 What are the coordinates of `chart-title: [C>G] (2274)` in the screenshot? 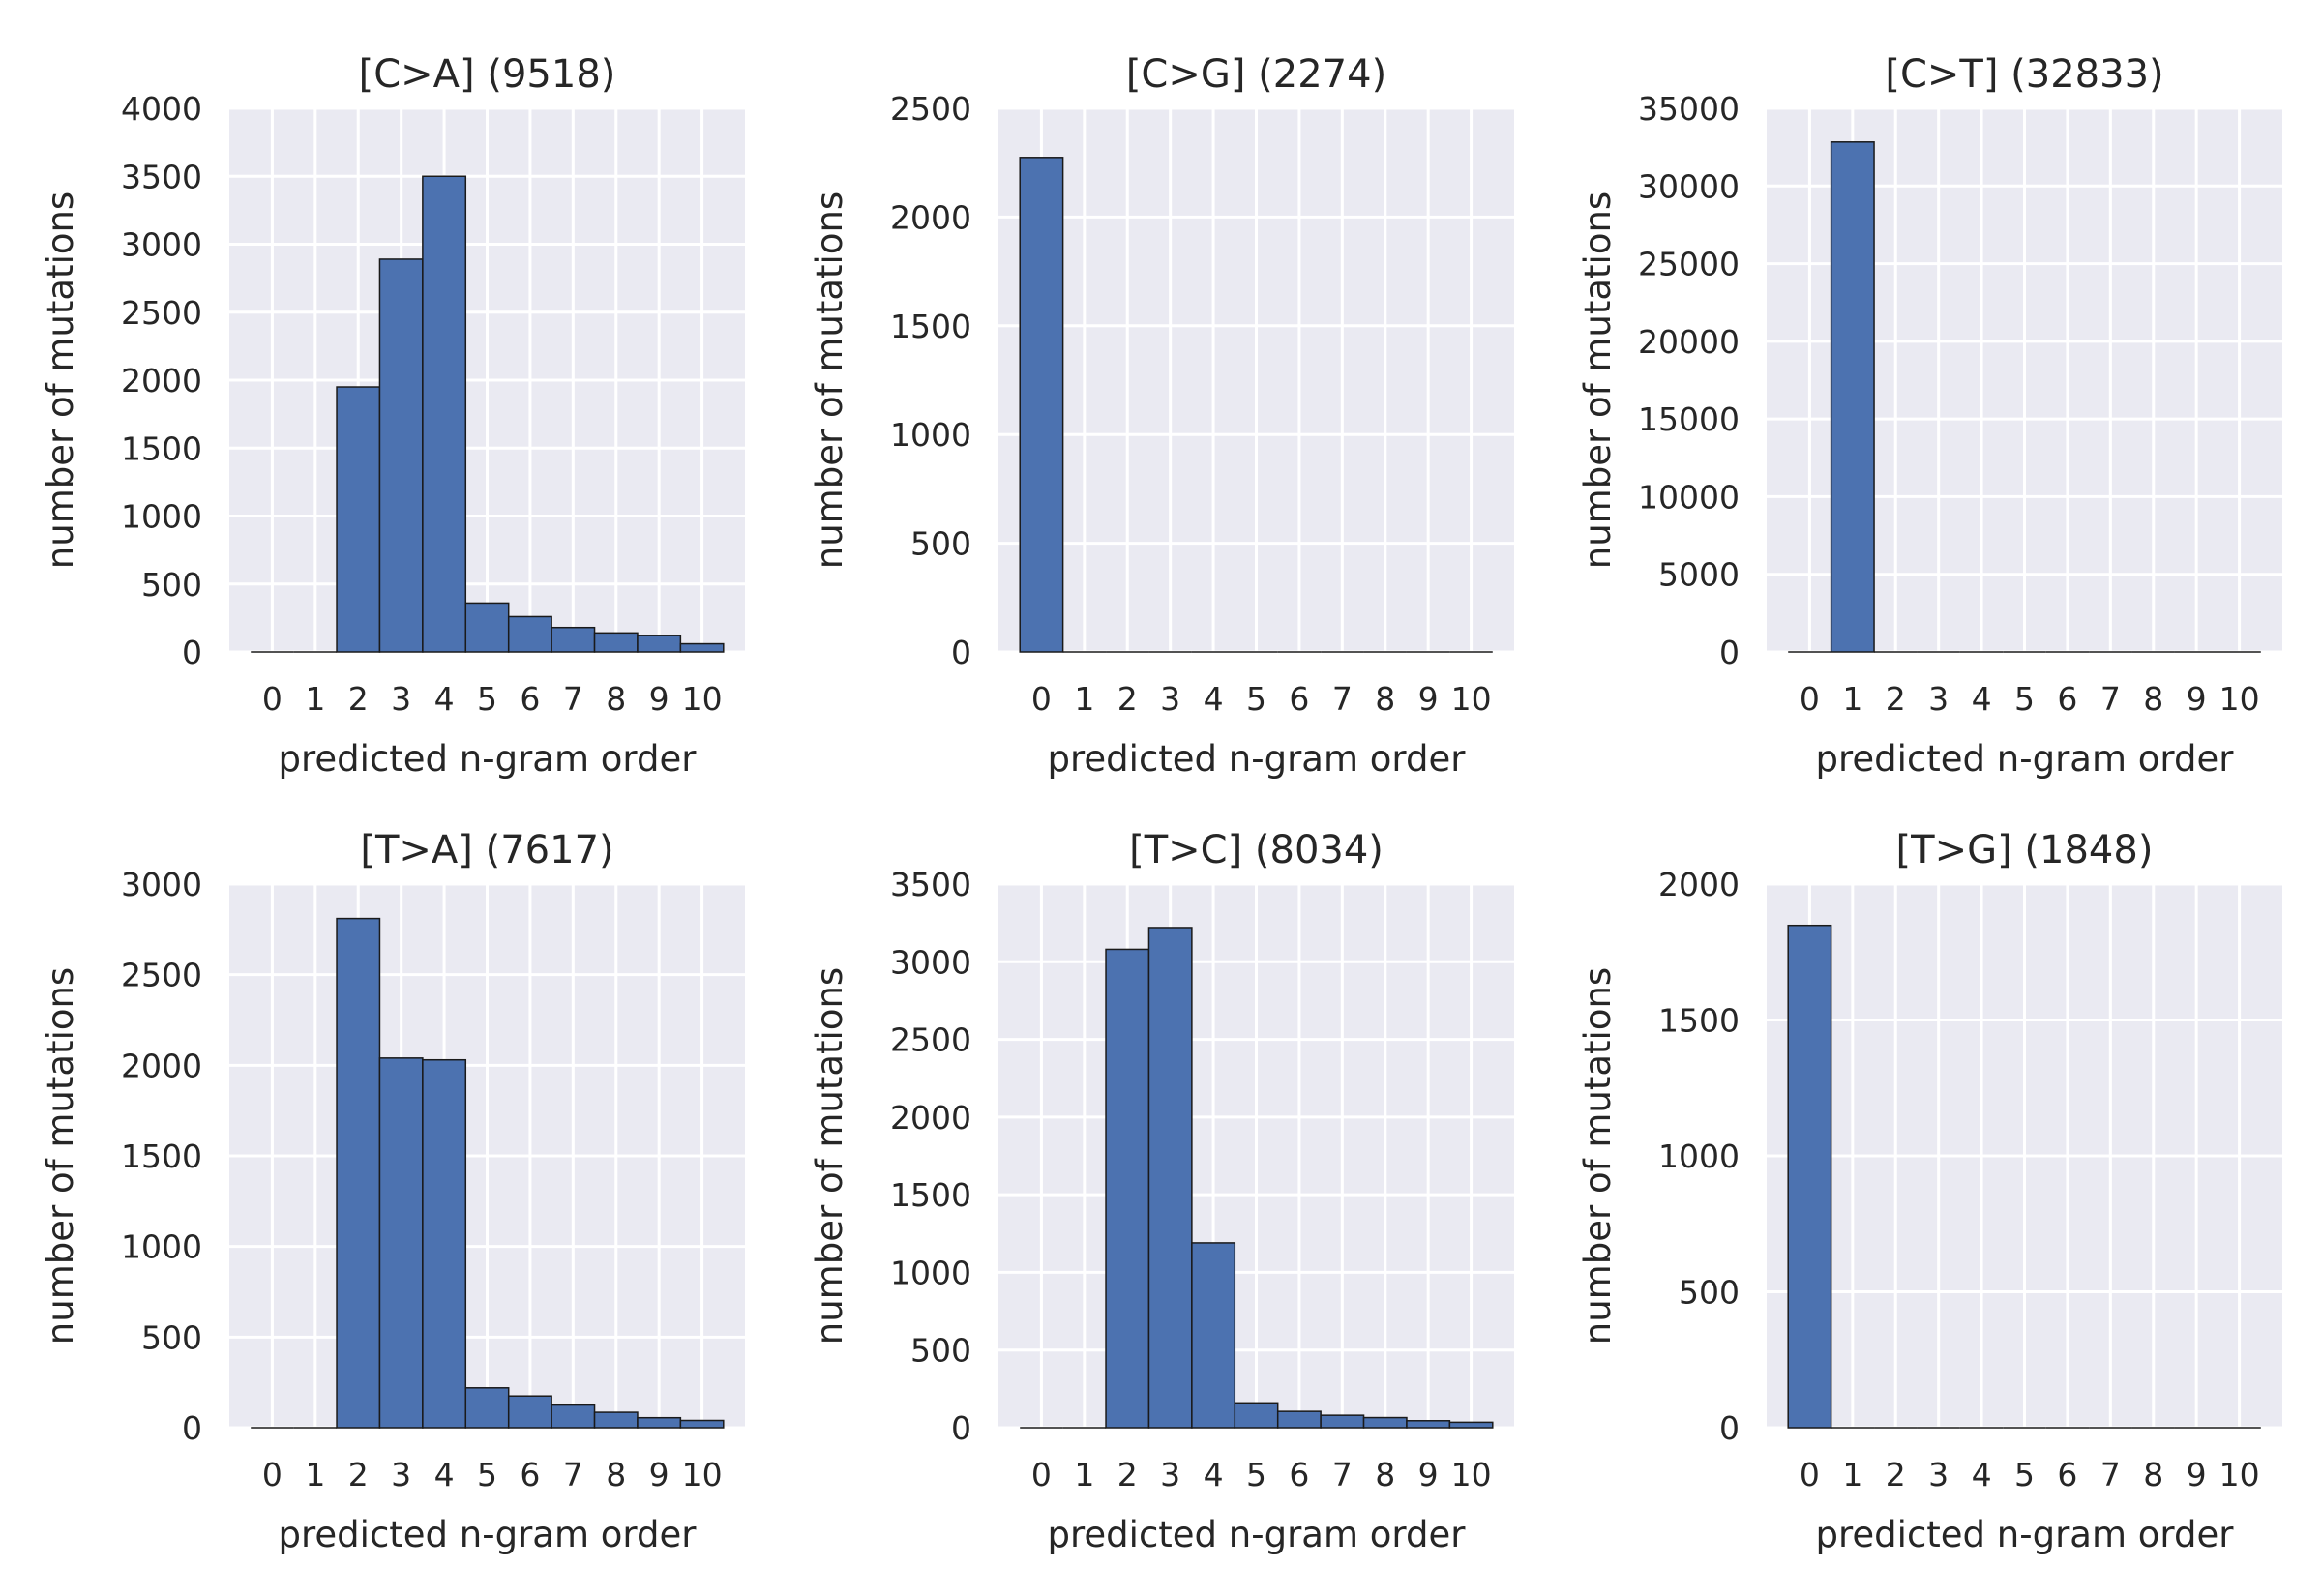 It's located at (1256, 74).